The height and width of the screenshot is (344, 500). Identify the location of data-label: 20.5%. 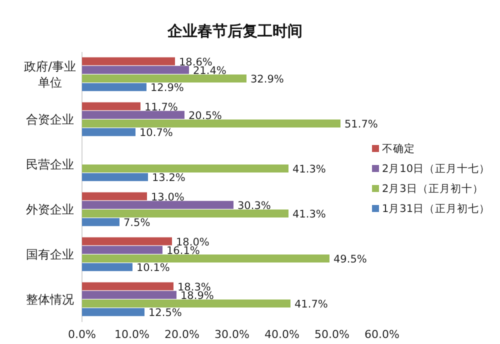
(205, 116).